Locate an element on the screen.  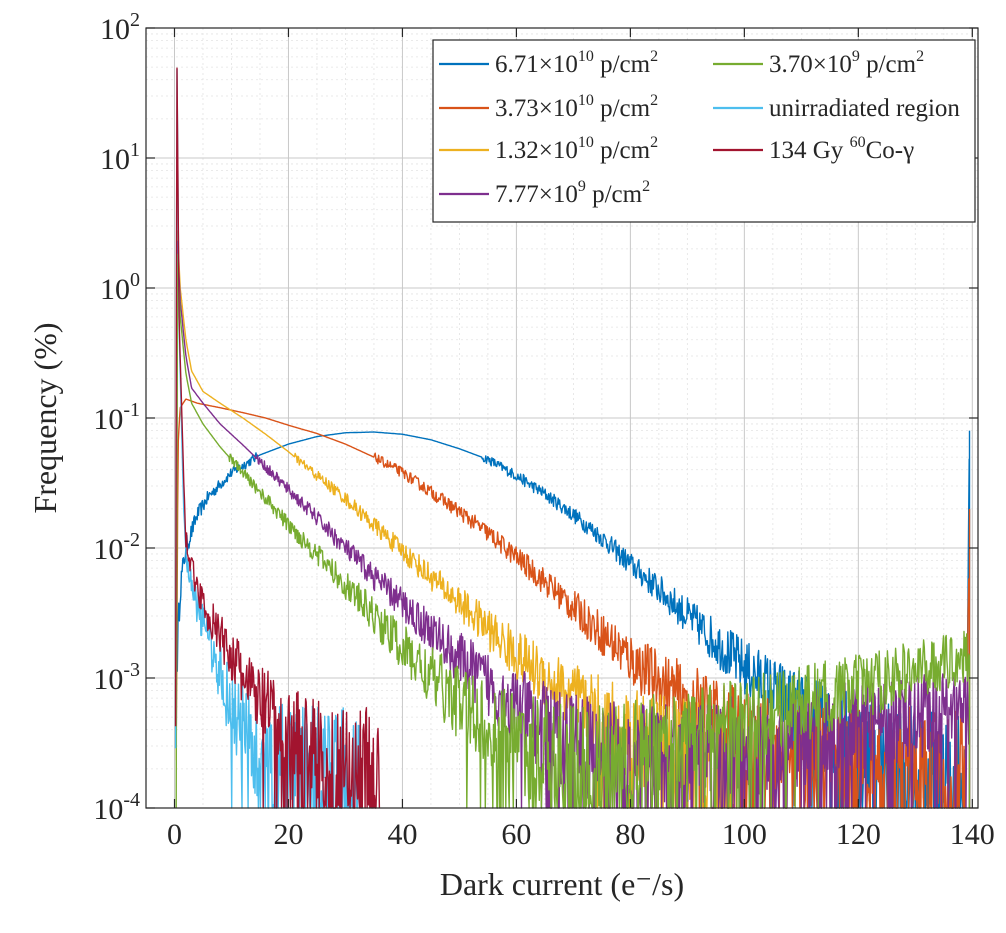
y-tick-label: 10⁻¹ is located at coordinates (116, 417).